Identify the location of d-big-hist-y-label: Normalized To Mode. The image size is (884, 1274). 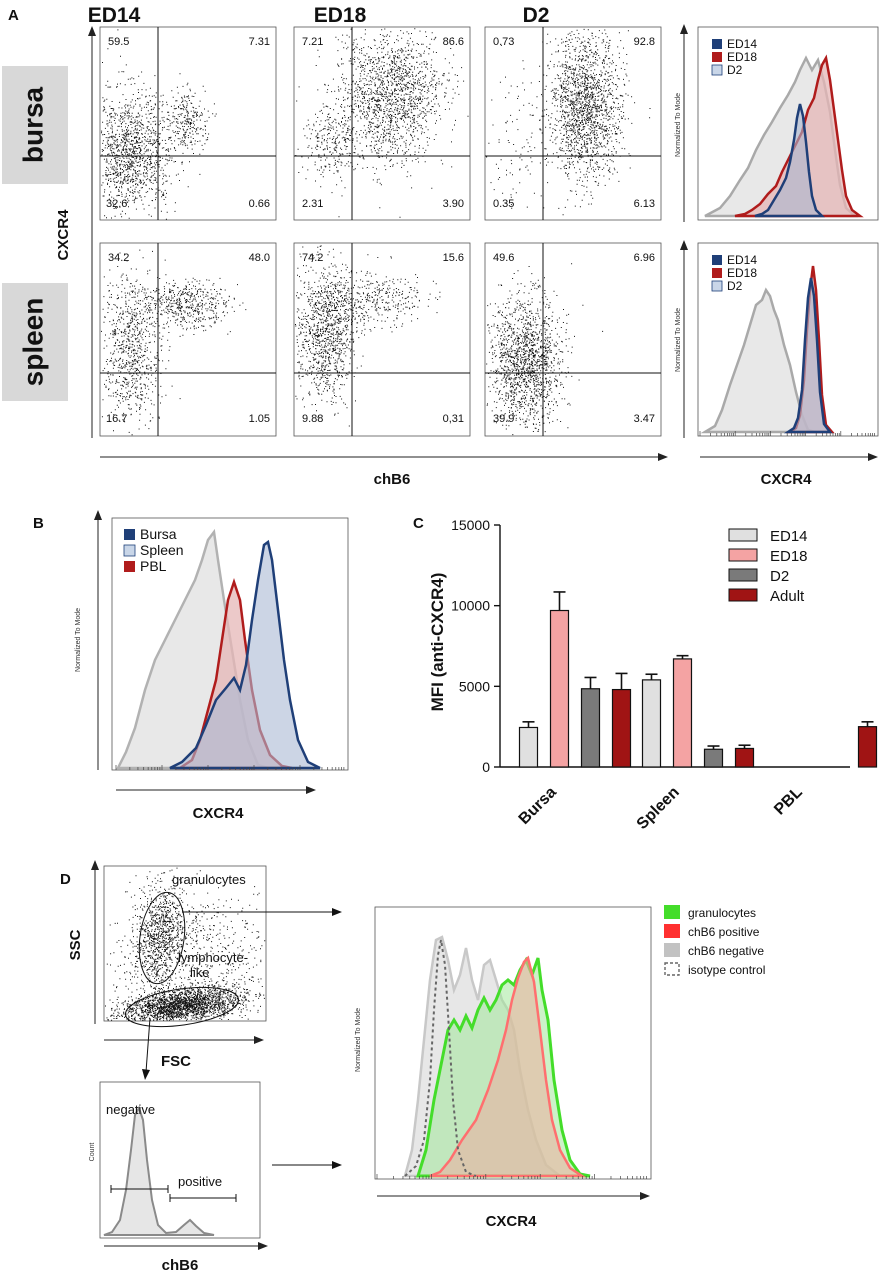
(358, 1040).